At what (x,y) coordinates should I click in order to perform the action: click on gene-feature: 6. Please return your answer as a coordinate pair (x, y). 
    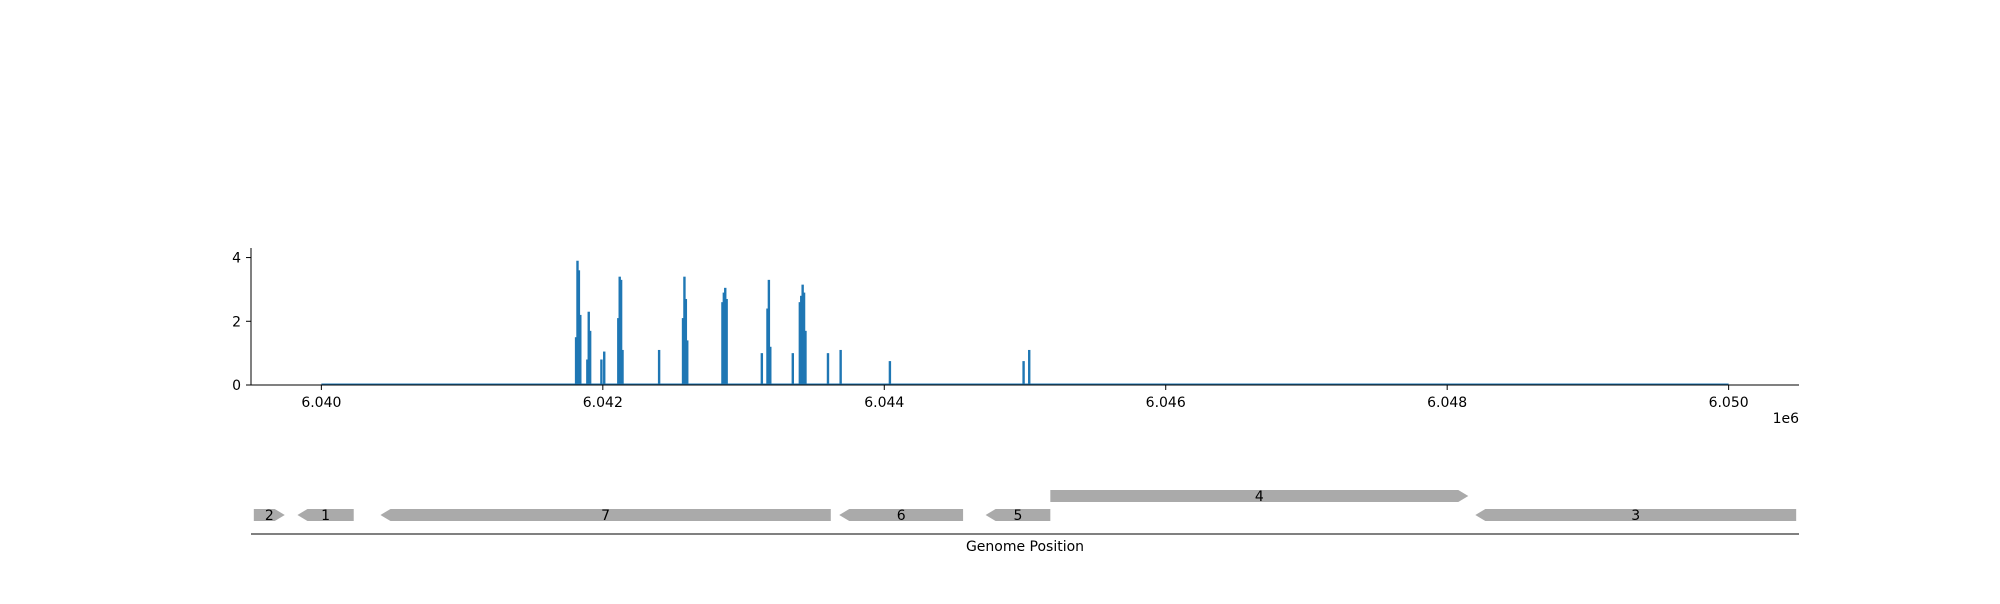
    Looking at the image, I should click on (901, 516).